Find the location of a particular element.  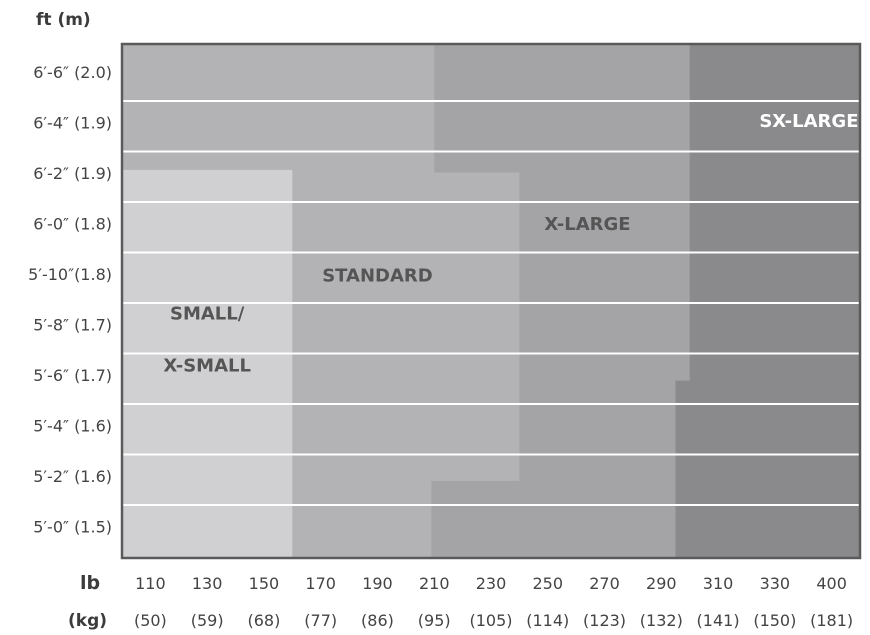

x-tick-label-lb: 210 is located at coordinates (434, 583).